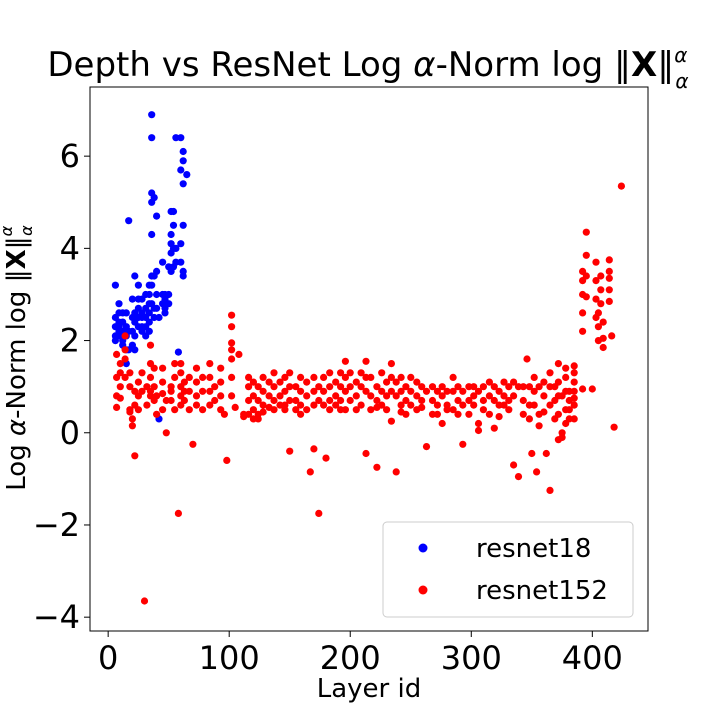  Describe the element at coordinates (229, 658) in the screenshot. I see `x-tick-label-100: 100` at that location.